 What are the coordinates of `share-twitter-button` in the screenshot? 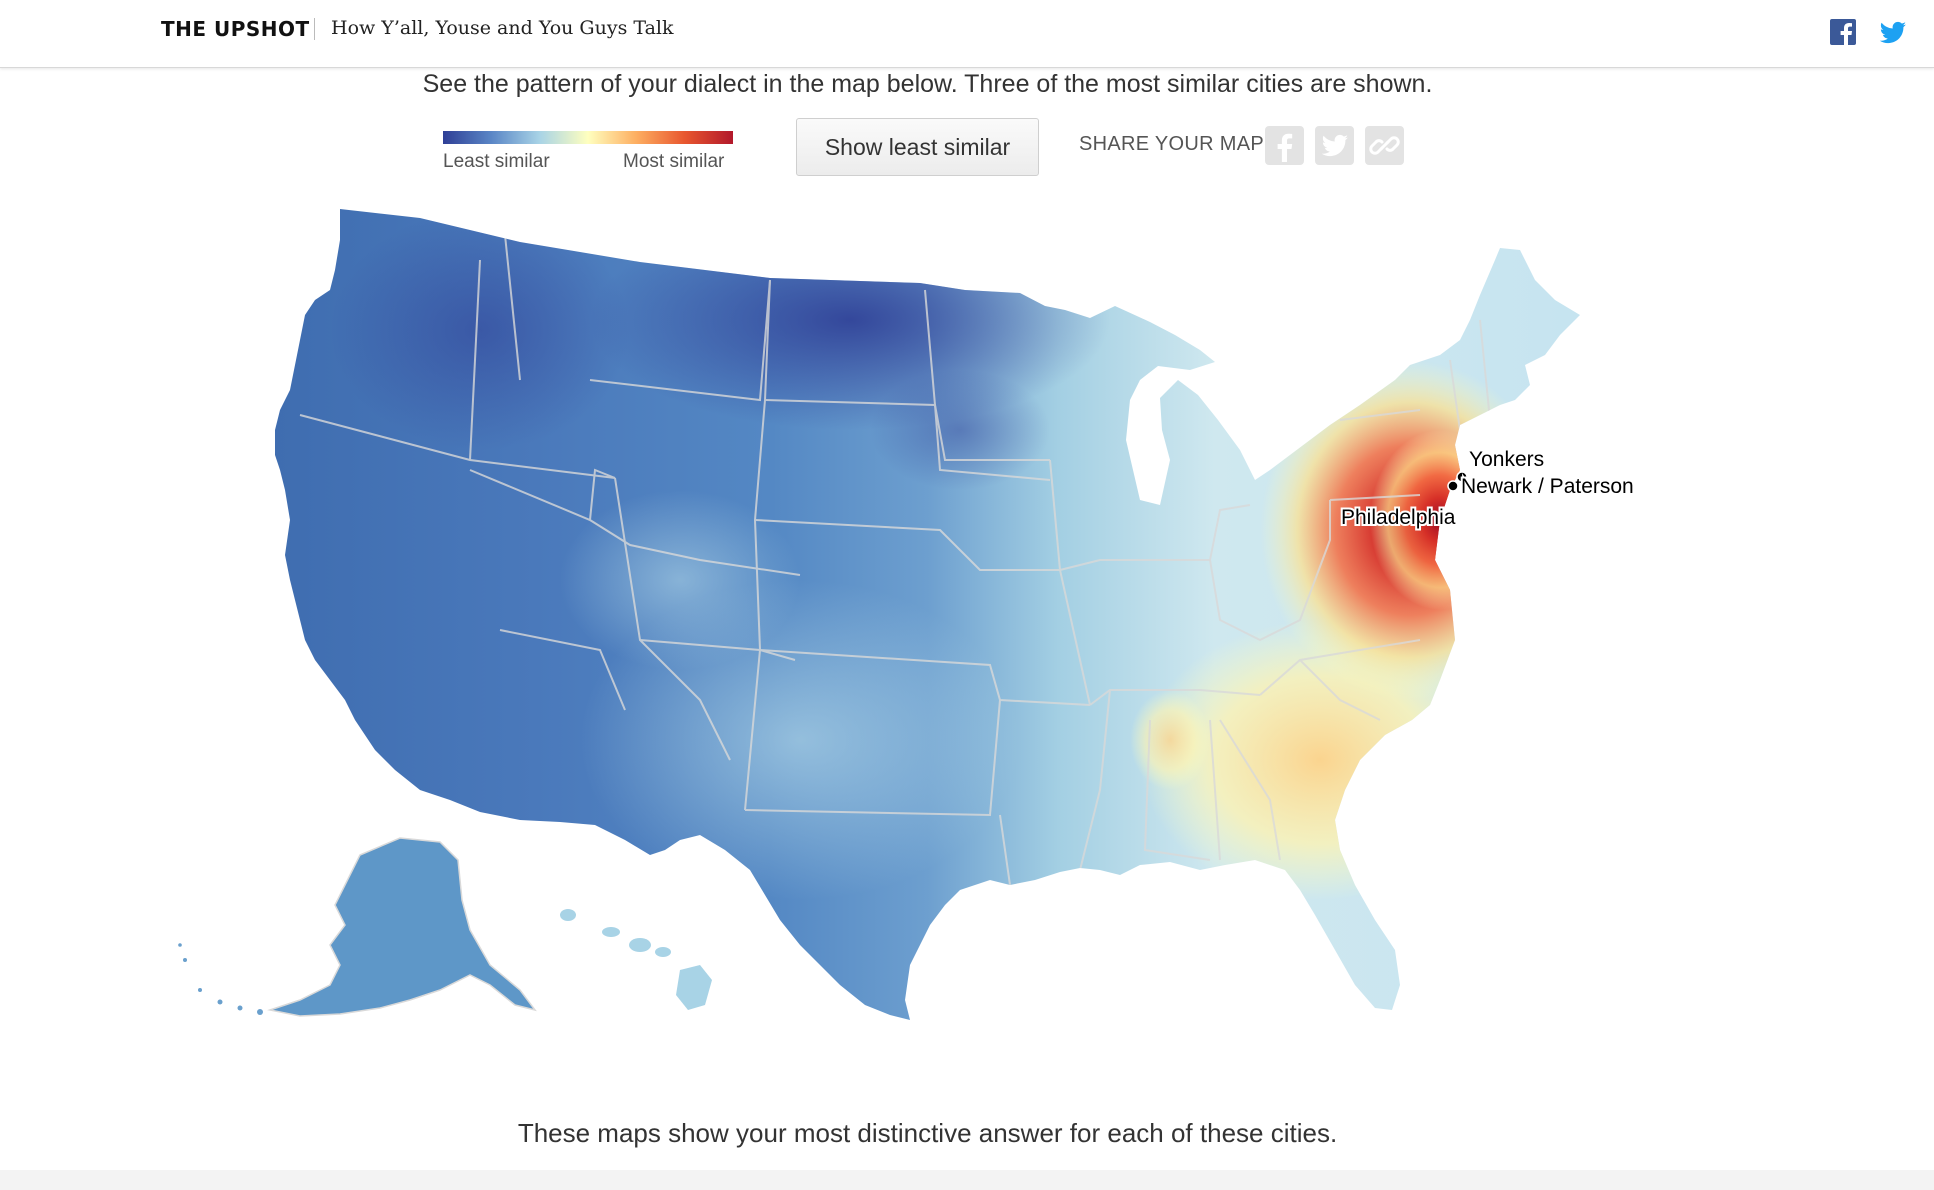 It's located at (1334, 145).